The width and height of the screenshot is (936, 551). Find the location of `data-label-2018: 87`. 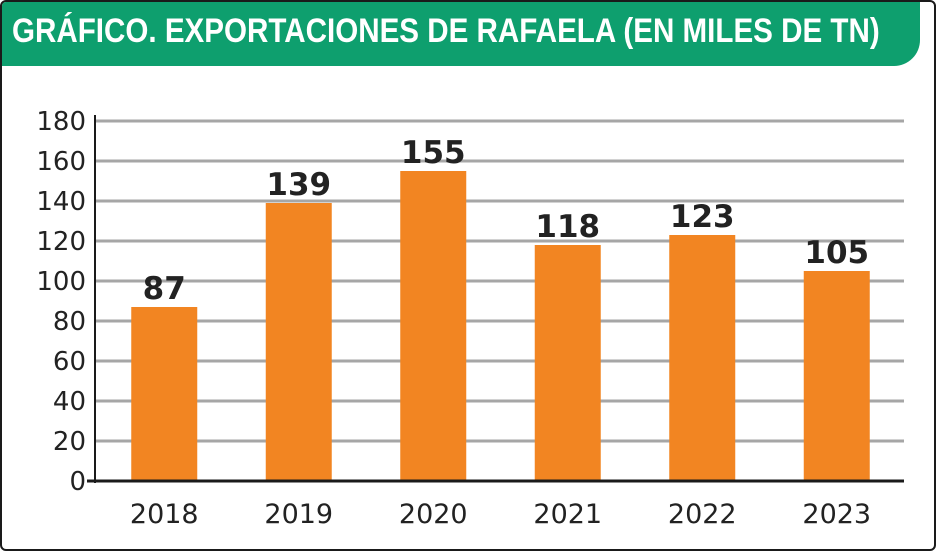

data-label-2018: 87 is located at coordinates (164, 289).